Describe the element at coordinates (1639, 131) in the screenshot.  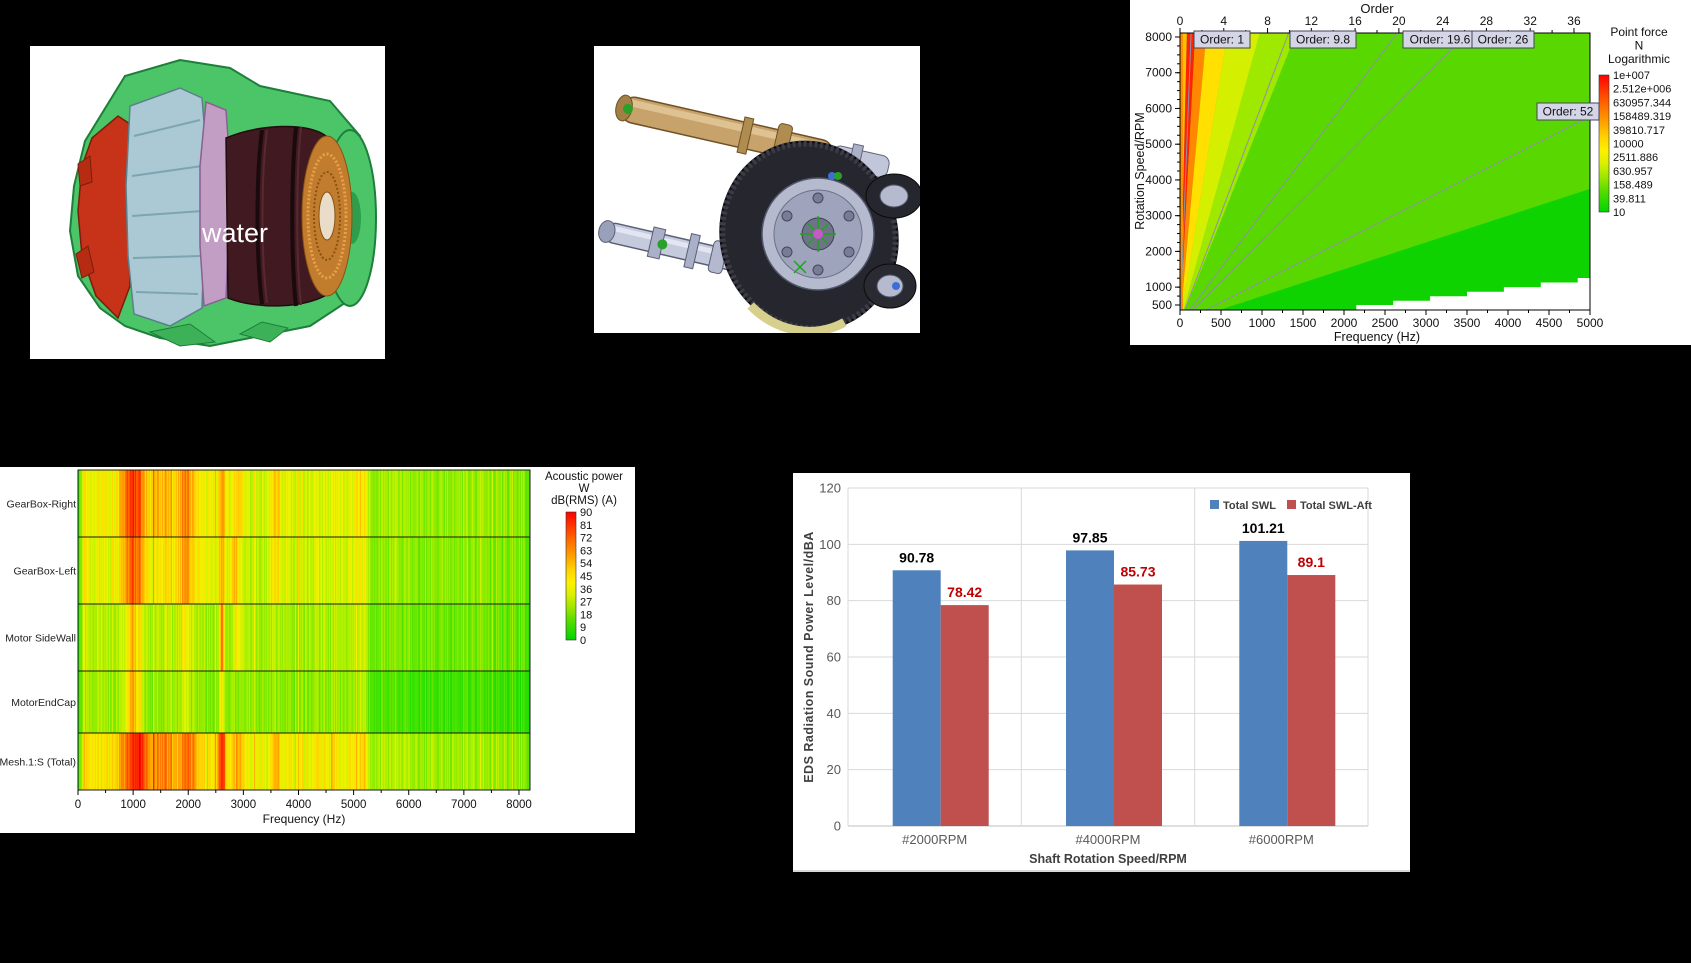
I see `colorbar-tick-label: 39810.717` at that location.